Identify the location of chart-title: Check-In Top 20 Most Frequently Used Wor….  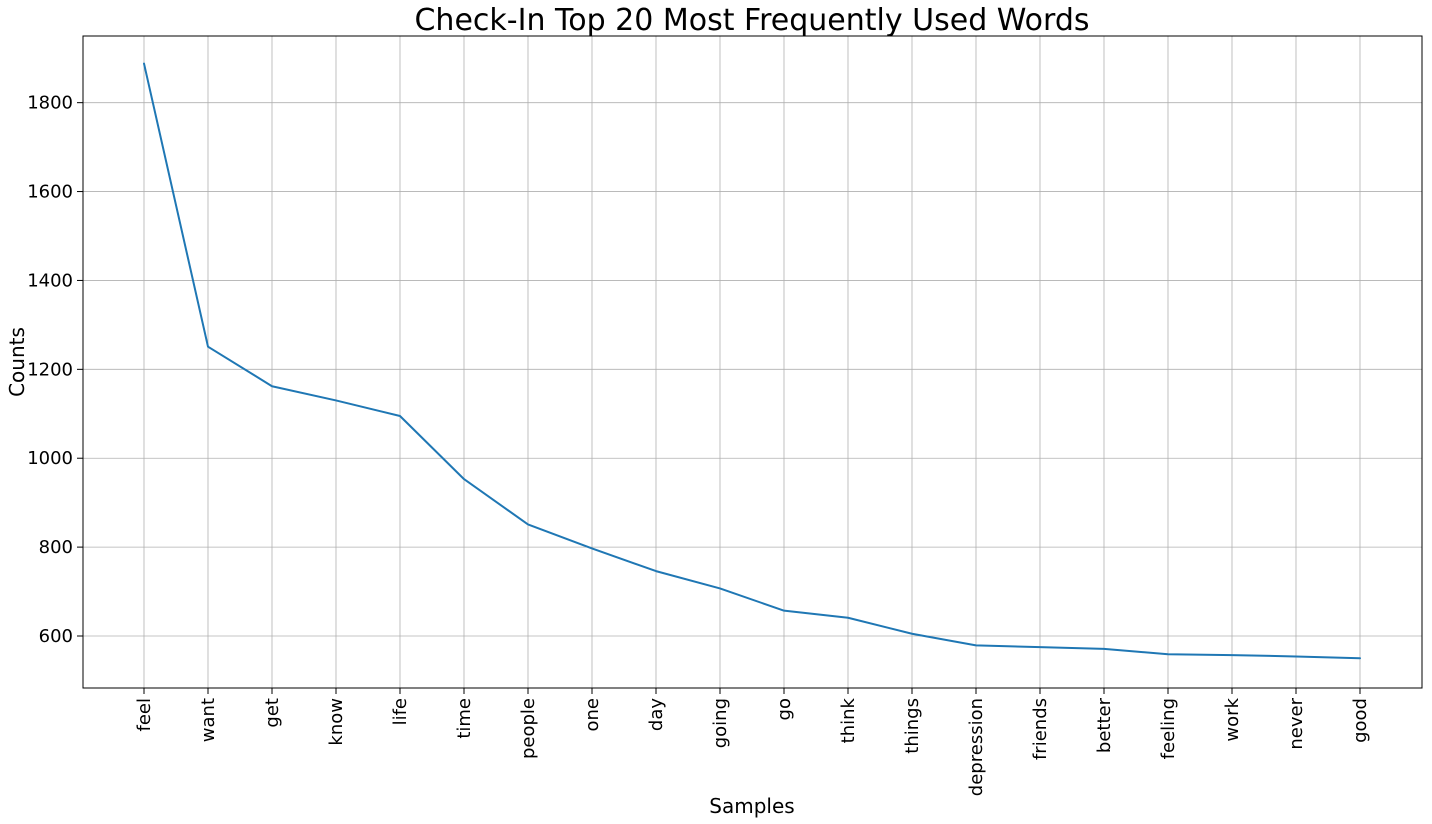
(751, 20).